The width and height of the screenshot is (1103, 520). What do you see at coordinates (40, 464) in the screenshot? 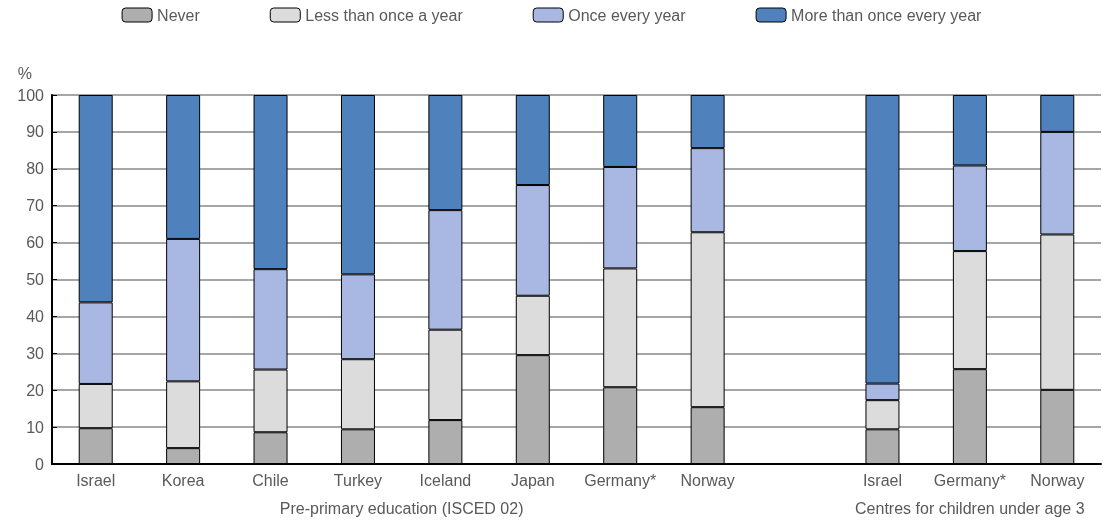
I see `y-tick-label: 0` at bounding box center [40, 464].